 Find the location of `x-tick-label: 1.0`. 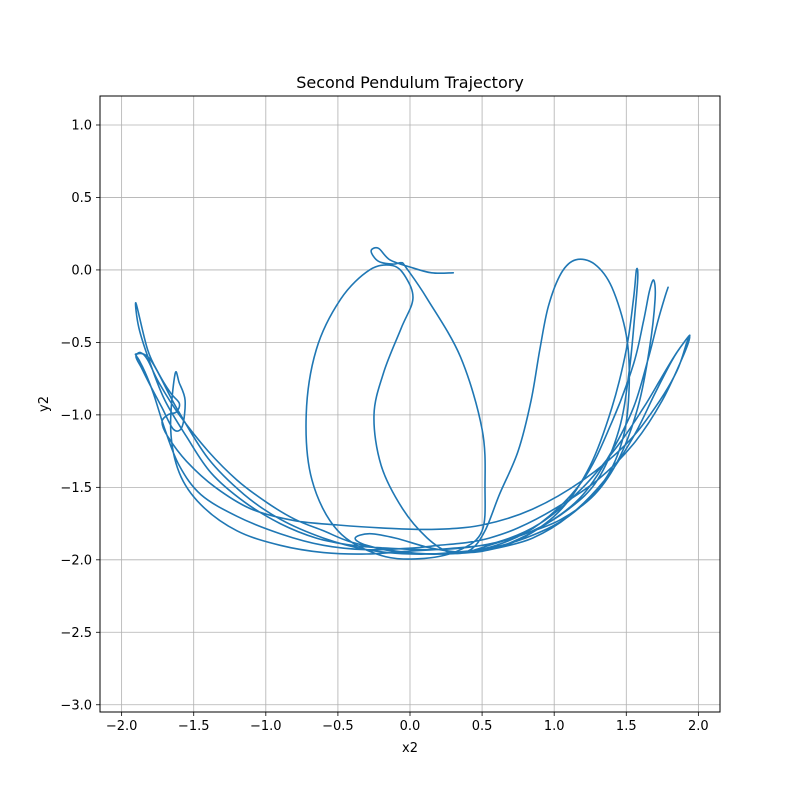

x-tick-label: 1.0 is located at coordinates (554, 726).